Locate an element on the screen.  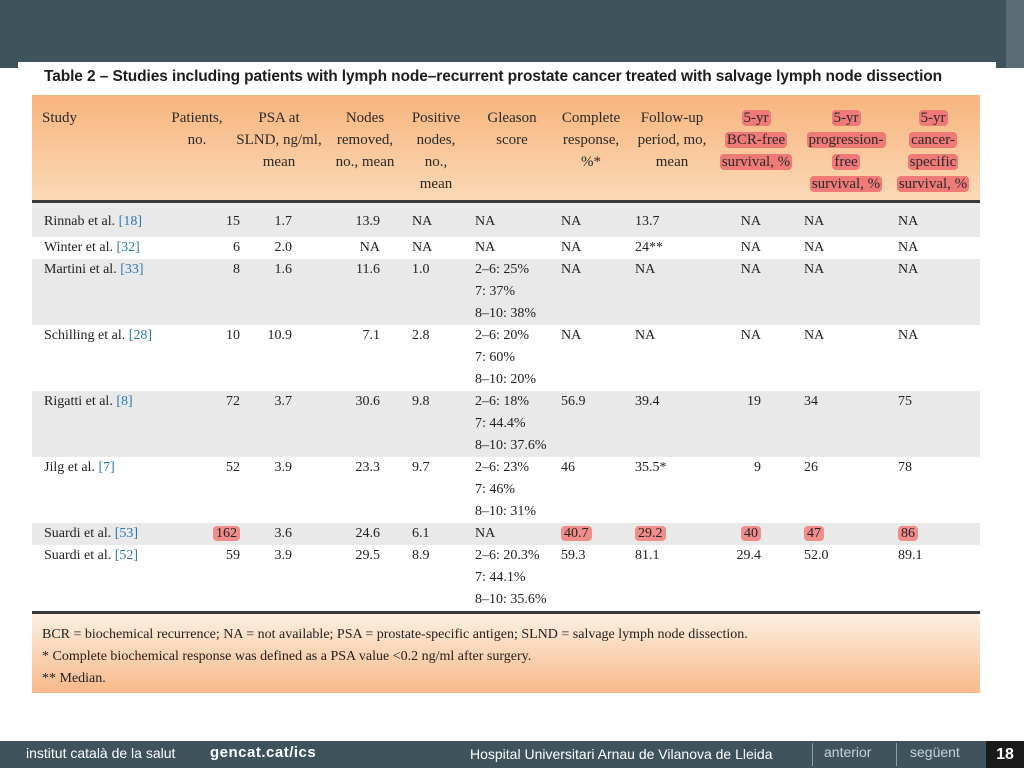
positive-value: 1.0 is located at coordinates (421, 269).